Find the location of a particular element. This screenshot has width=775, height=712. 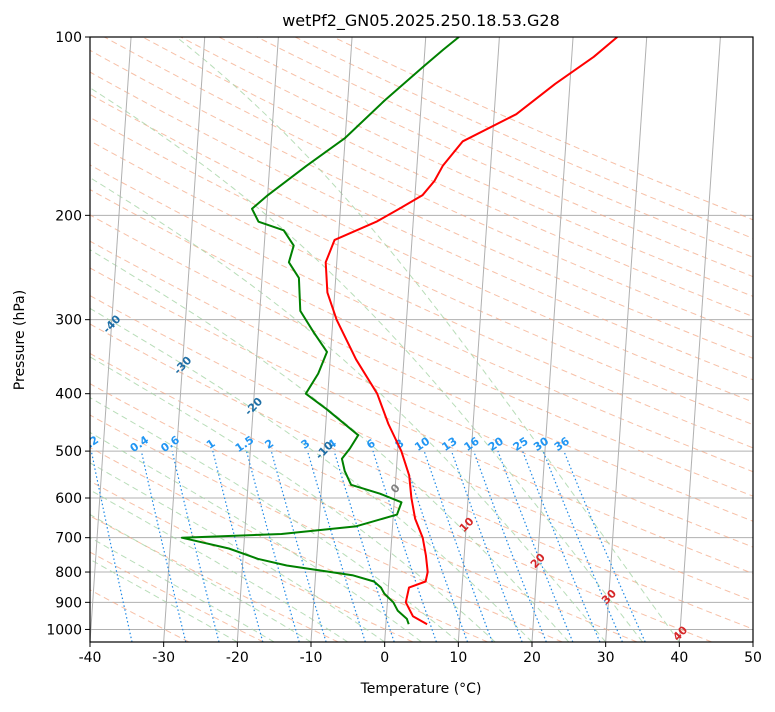

x-tick-label: 50 is located at coordinates (753, 658).